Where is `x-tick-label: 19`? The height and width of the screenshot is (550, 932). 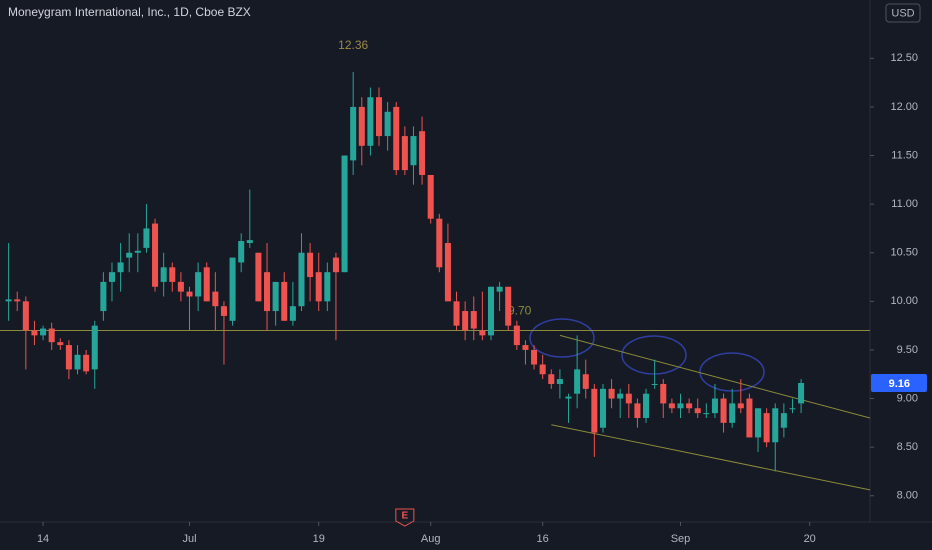 x-tick-label: 19 is located at coordinates (319, 539).